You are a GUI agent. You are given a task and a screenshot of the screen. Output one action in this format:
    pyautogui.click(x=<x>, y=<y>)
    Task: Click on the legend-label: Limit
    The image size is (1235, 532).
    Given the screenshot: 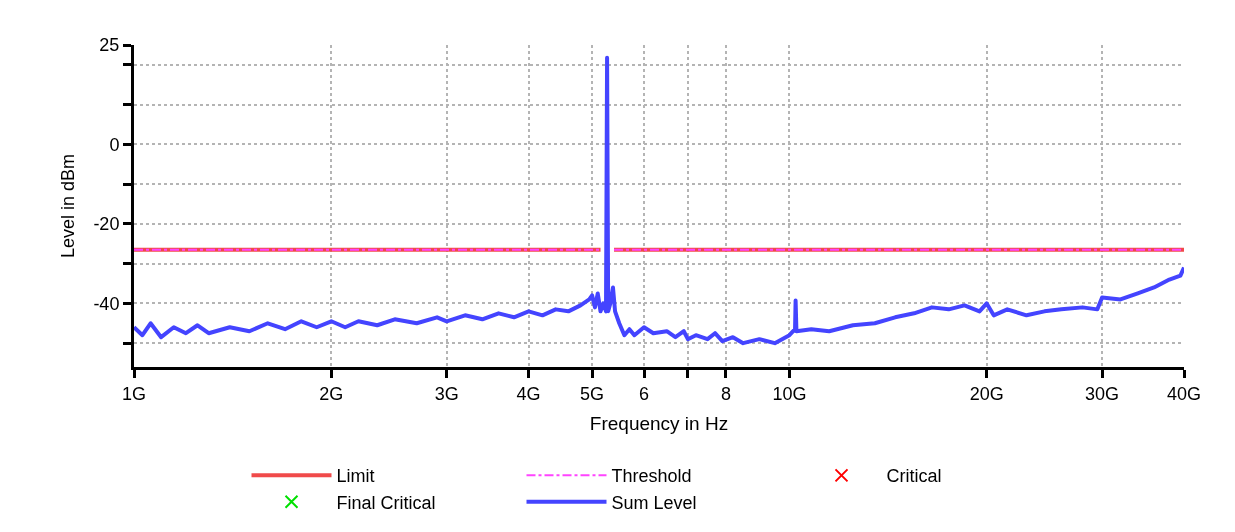 What is the action you would take?
    pyautogui.click(x=355, y=476)
    